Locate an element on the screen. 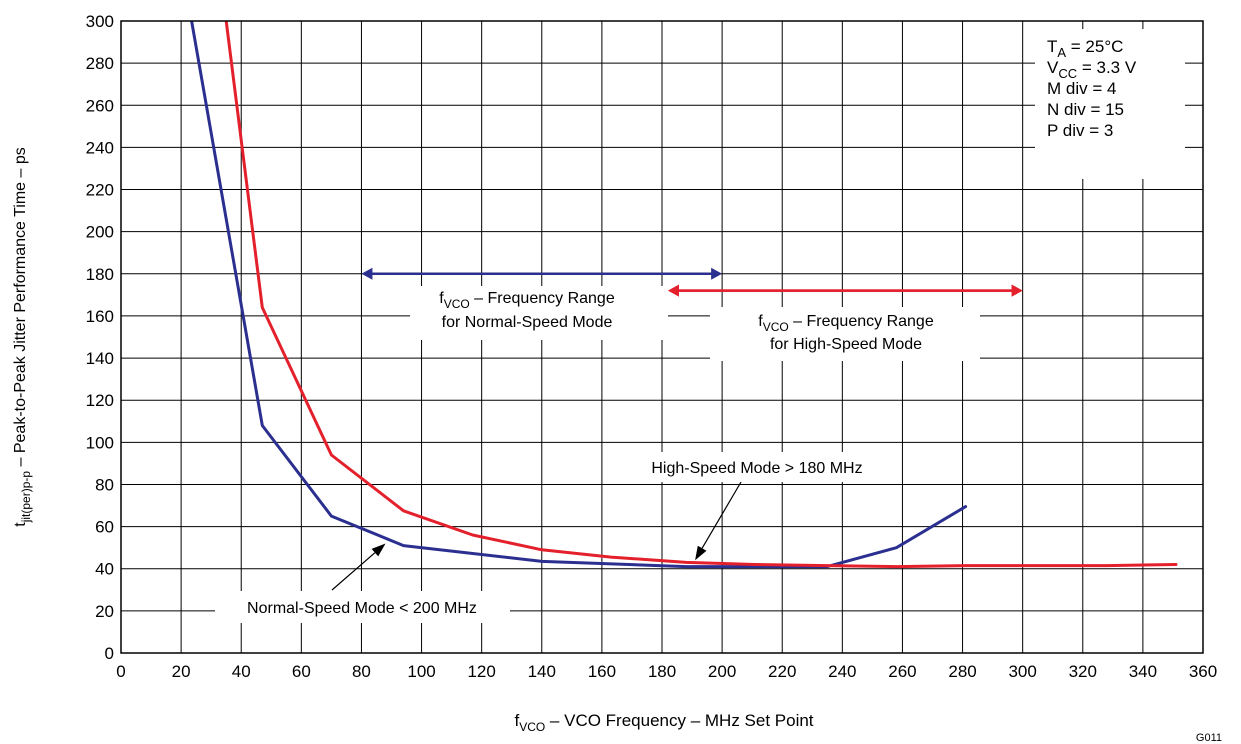  high-range-arrow-head-left-top is located at coordinates (674, 290).